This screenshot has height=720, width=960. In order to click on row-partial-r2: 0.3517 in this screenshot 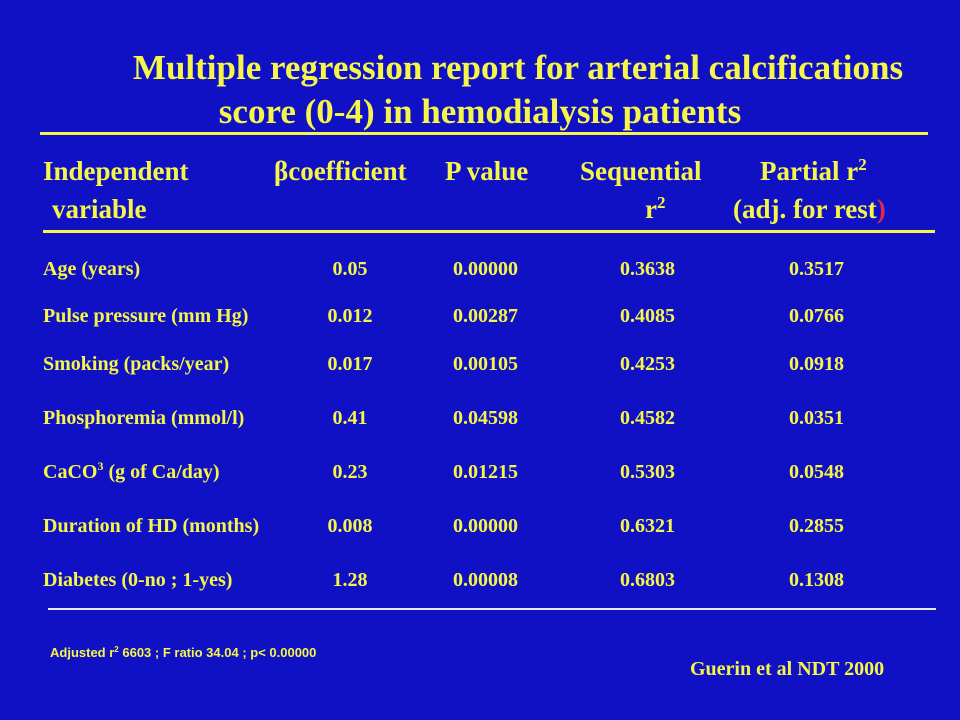, I will do `click(816, 269)`.